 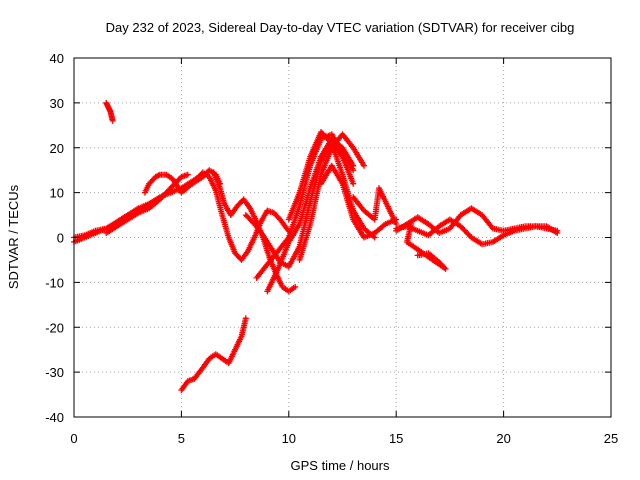 What do you see at coordinates (611, 438) in the screenshot?
I see `x-tick-label: 25` at bounding box center [611, 438].